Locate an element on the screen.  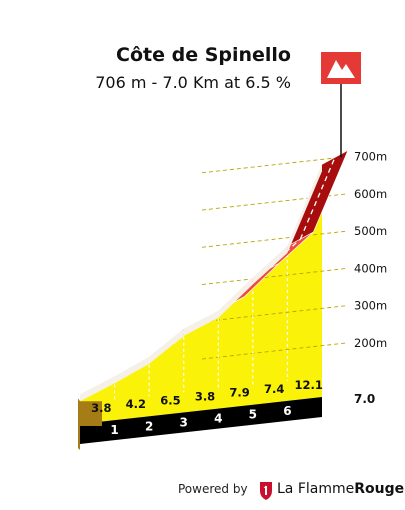
y-tick-label: 700m is located at coordinates (370, 157).